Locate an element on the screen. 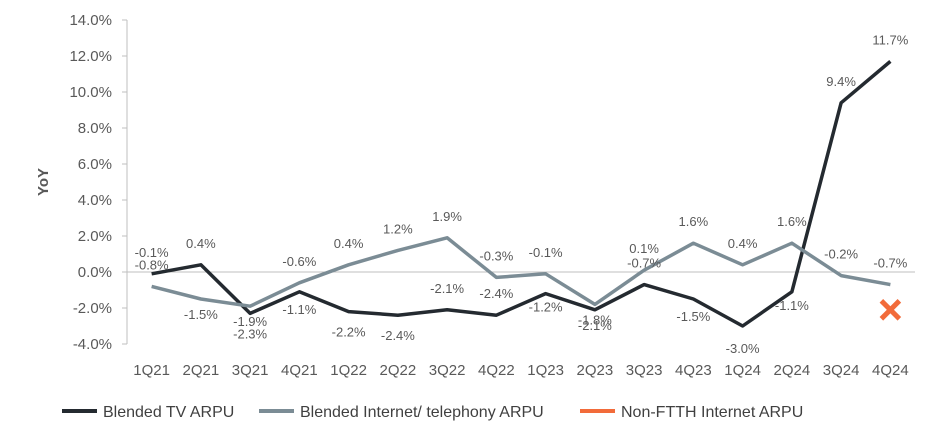 This screenshot has height=442, width=940. x-tick-label: 1Q24 is located at coordinates (742, 370).